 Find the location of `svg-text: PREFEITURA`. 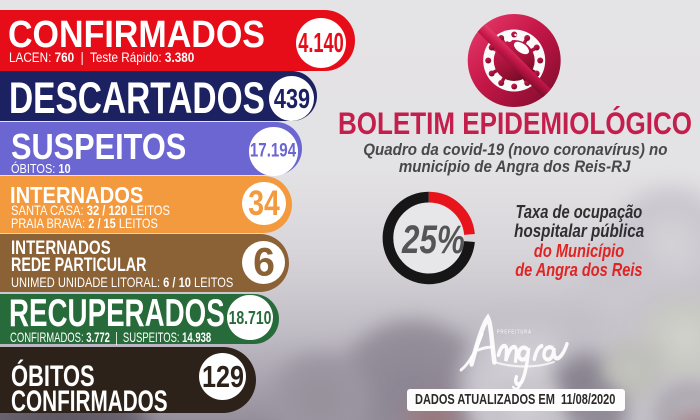

svg-text: PREFEITURA is located at coordinates (514, 332).